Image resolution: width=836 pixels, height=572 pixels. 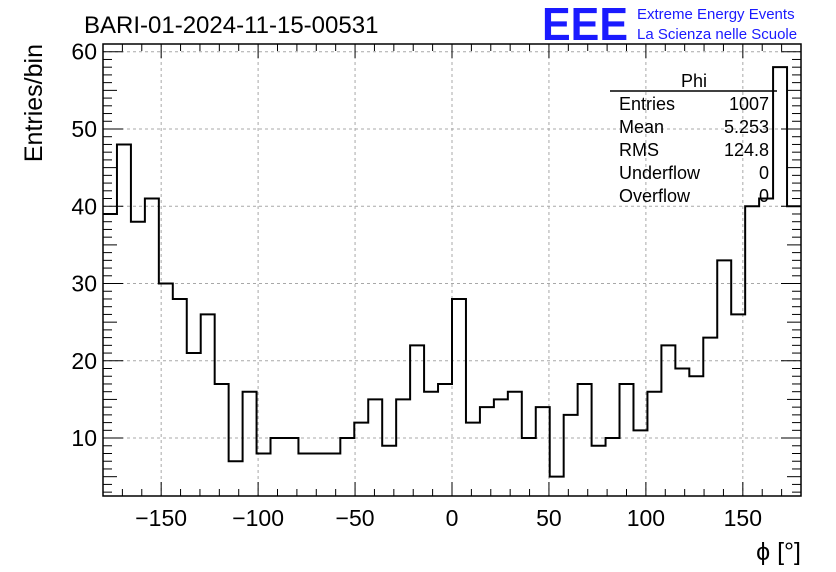 I want to click on stats-value: 124.8, so click(x=746, y=150).